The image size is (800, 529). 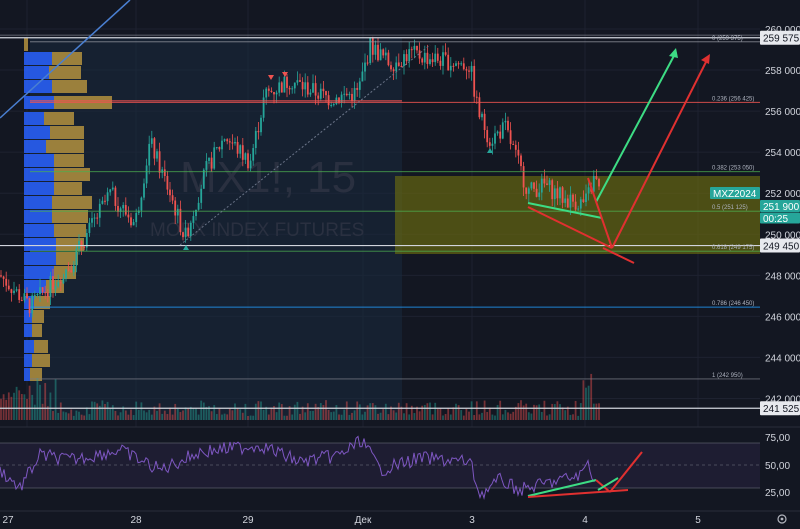 What do you see at coordinates (775, 219) in the screenshot?
I see `price-badge-text: 00:25` at bounding box center [775, 219].